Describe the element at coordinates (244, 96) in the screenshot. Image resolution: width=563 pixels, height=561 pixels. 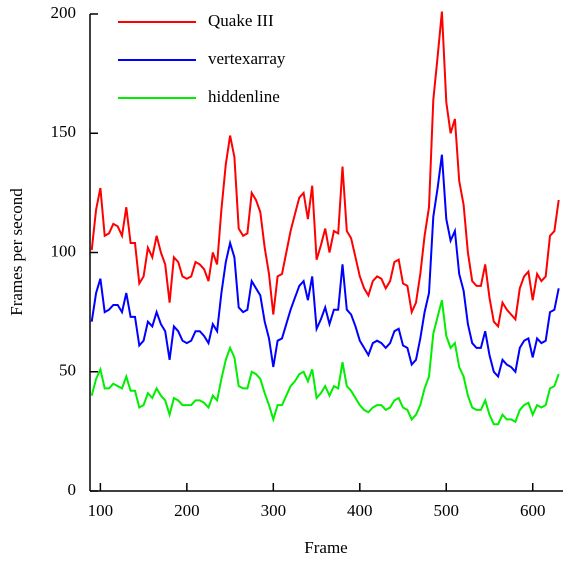
I see `legend-label: hiddenline` at that location.